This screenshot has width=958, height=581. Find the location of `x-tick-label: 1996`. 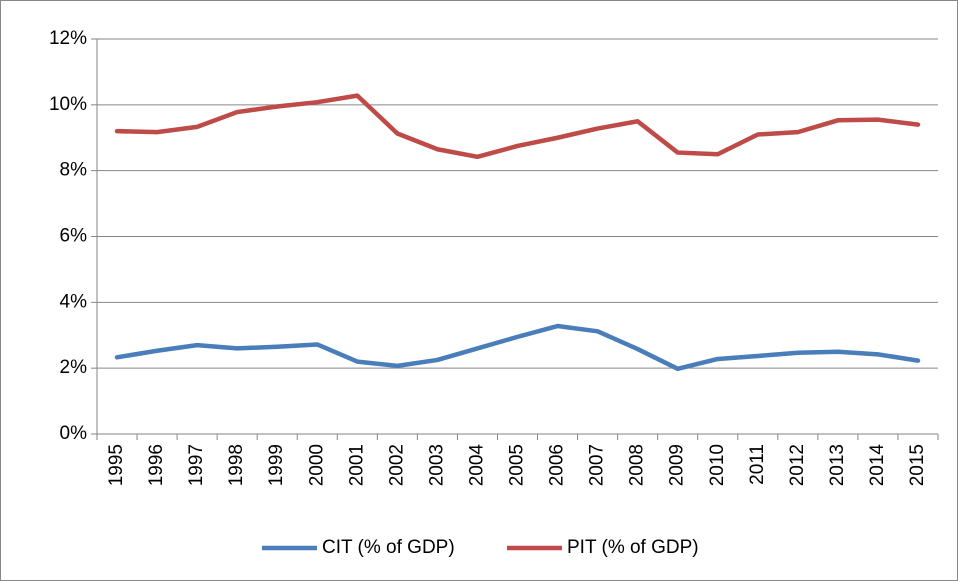

x-tick-label: 1996 is located at coordinates (156, 465).